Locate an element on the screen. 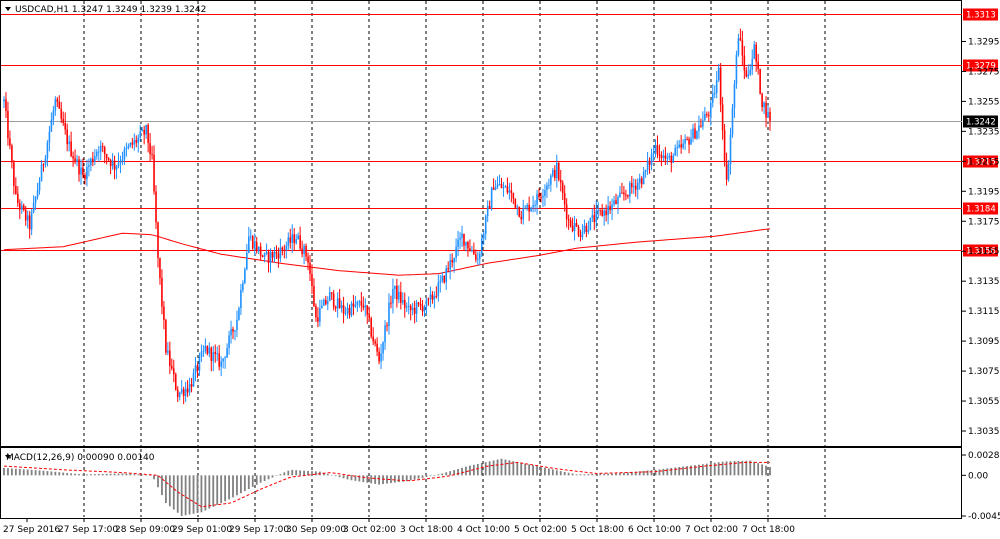  macd-axis: 0.00285 0.00 -0.00451 is located at coordinates (981, 486).